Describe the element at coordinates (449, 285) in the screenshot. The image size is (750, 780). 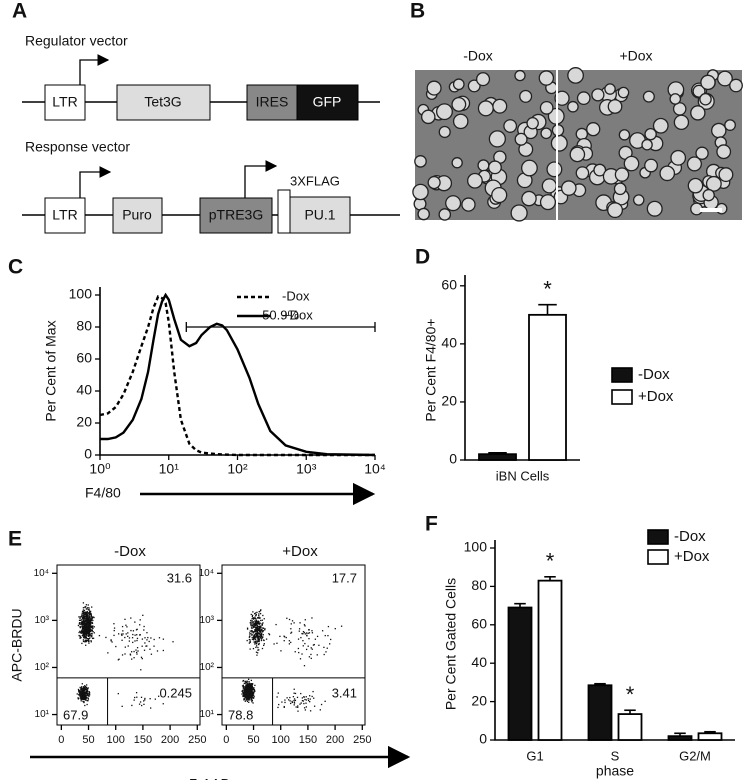
I see `y-tick-label: 60` at that location.